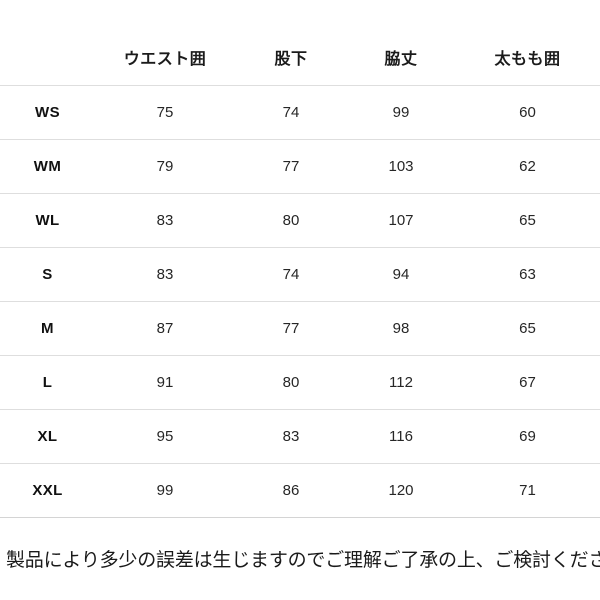 The height and width of the screenshot is (600, 600). What do you see at coordinates (47, 382) in the screenshot?
I see `cell-size: L` at bounding box center [47, 382].